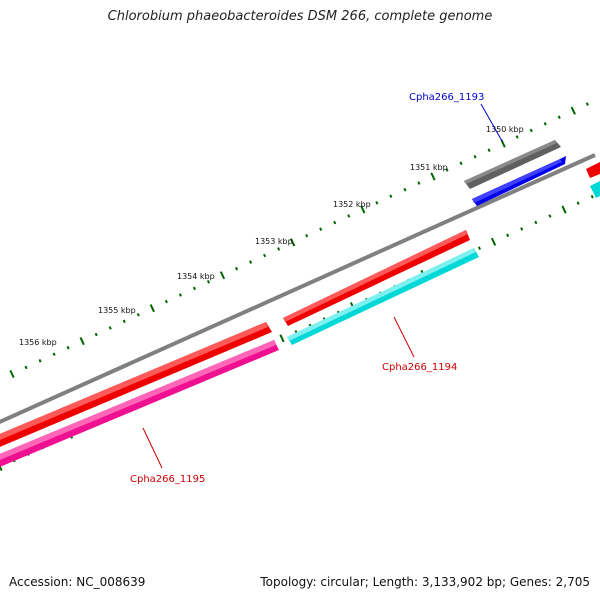  Describe the element at coordinates (505, 129) in the screenshot. I see `tick-label-1350: 1350 kbp` at that location.